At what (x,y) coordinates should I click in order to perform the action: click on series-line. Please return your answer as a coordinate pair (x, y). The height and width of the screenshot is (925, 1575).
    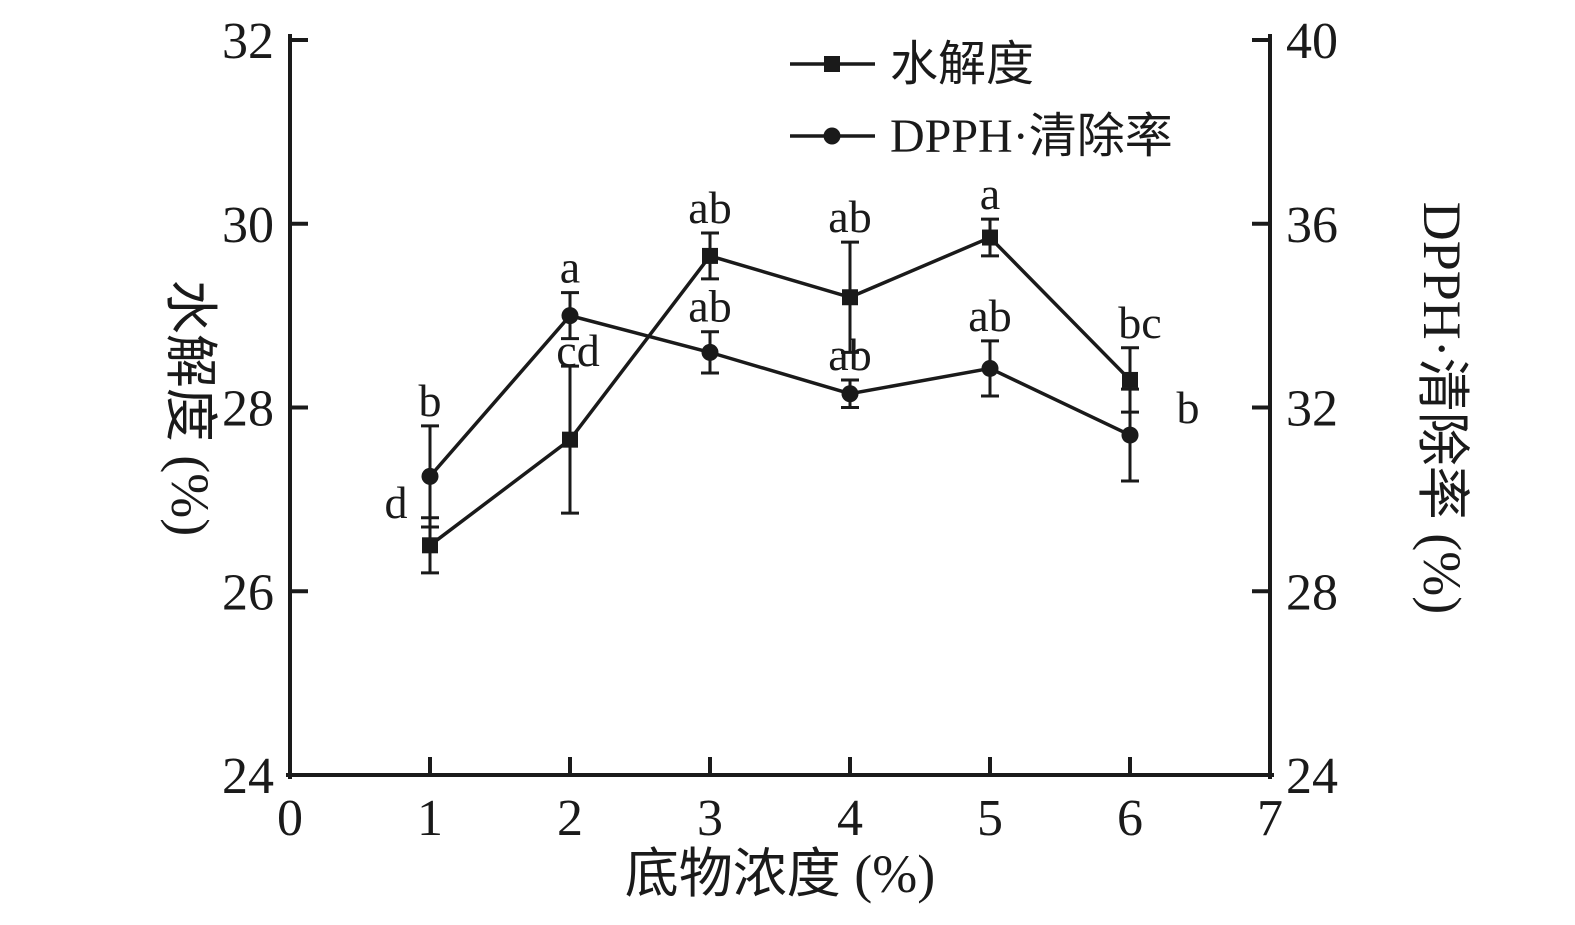
    Looking at the image, I should click on (779, 395).